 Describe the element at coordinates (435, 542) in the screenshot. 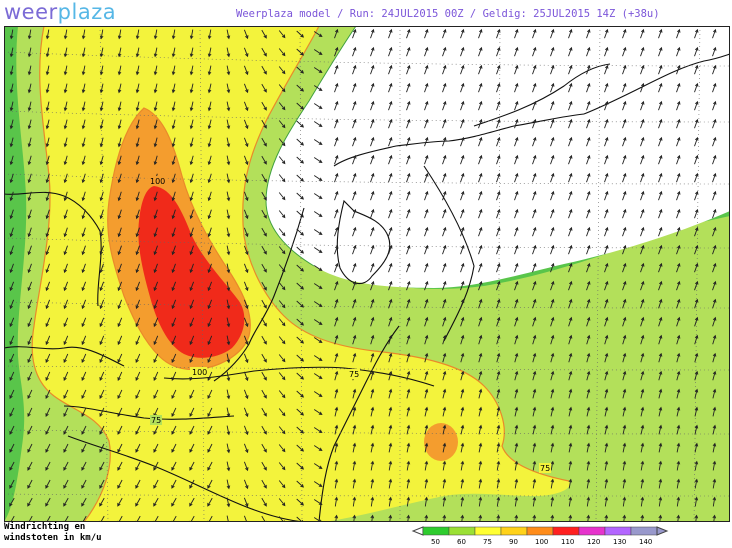

I see `scale-tick-label: 50` at that location.